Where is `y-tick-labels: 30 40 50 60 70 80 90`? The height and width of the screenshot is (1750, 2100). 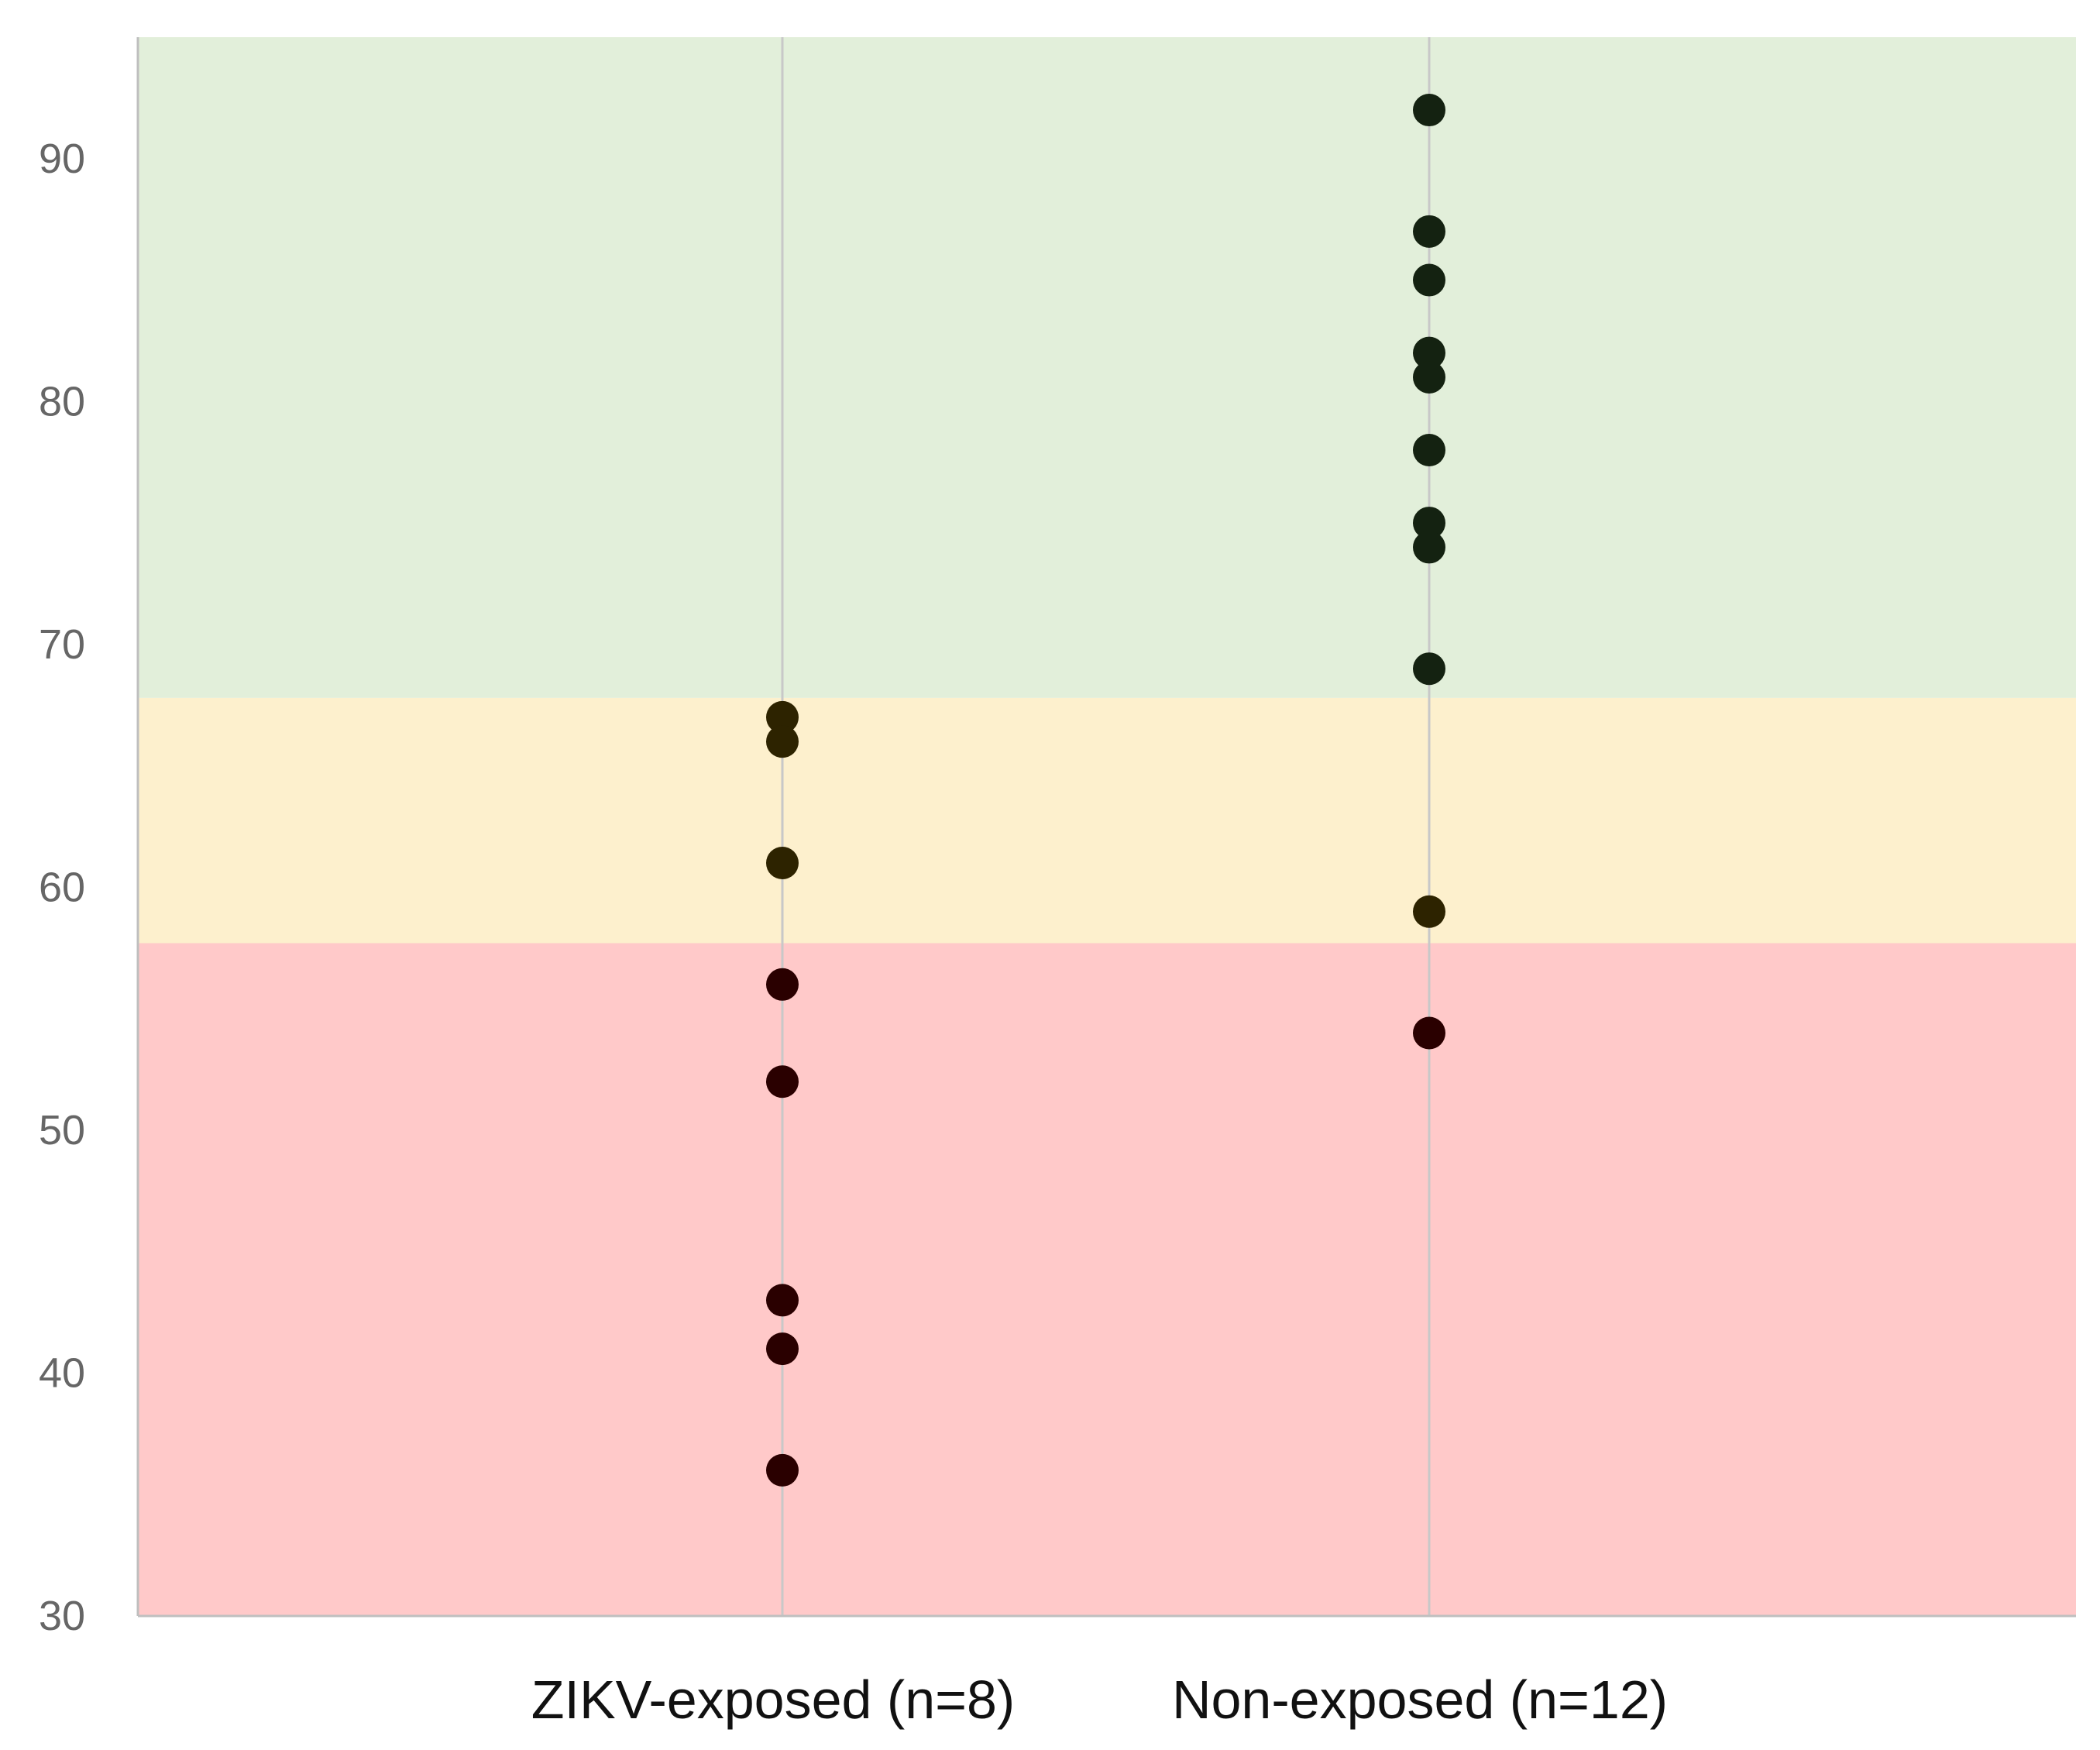 y-tick-labels: 30 40 50 60 70 80 90 is located at coordinates (62, 888).